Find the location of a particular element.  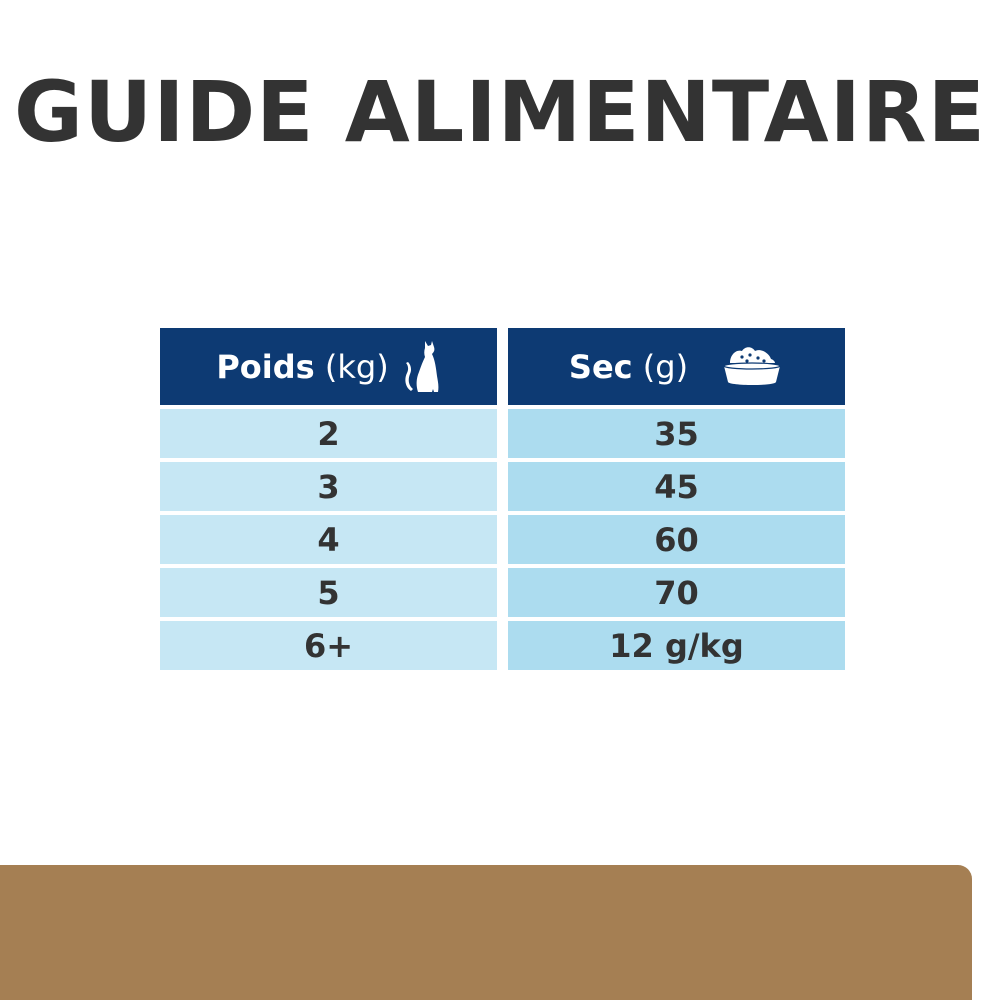

weight-cell: 4 is located at coordinates (328, 539).